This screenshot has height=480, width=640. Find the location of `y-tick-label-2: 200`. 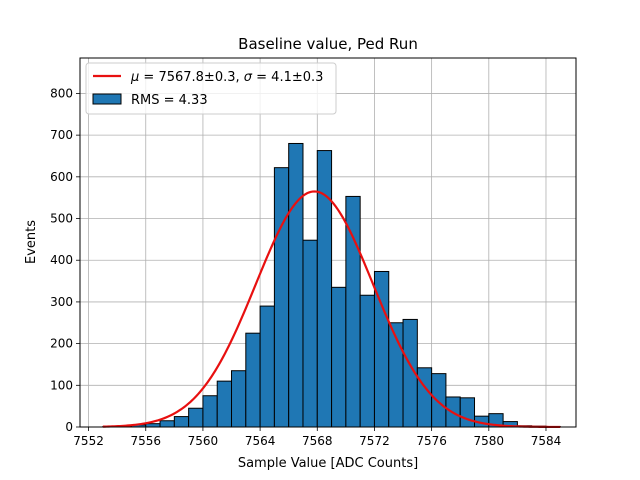

y-tick-label-2: 200 is located at coordinates (61, 344).